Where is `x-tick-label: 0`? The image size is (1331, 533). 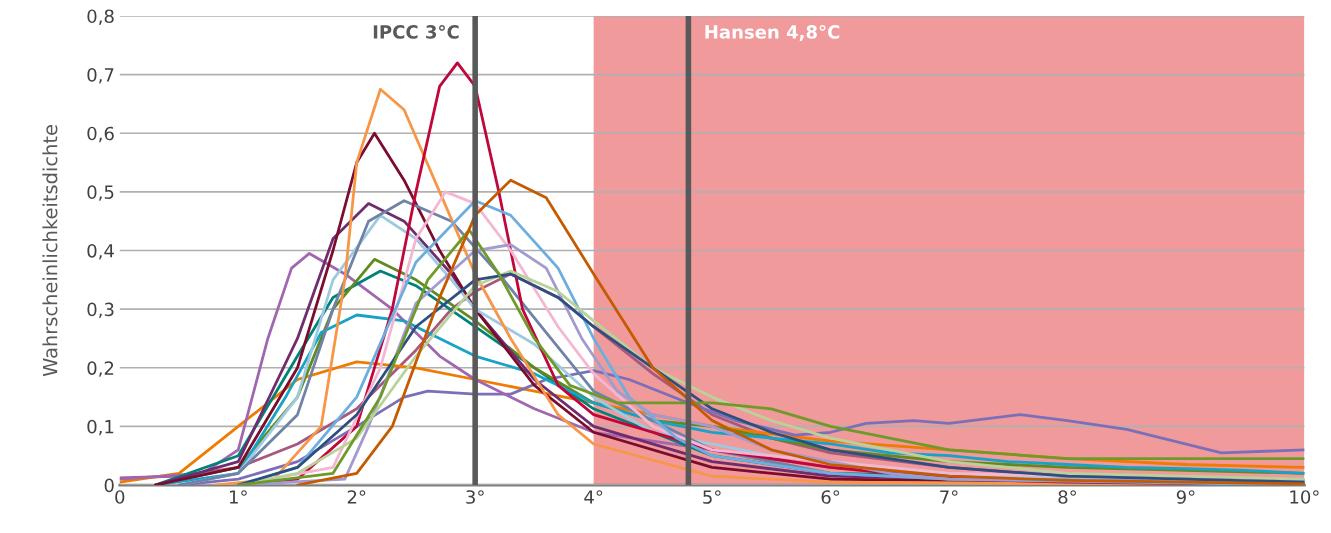 x-tick-label: 0 is located at coordinates (120, 497).